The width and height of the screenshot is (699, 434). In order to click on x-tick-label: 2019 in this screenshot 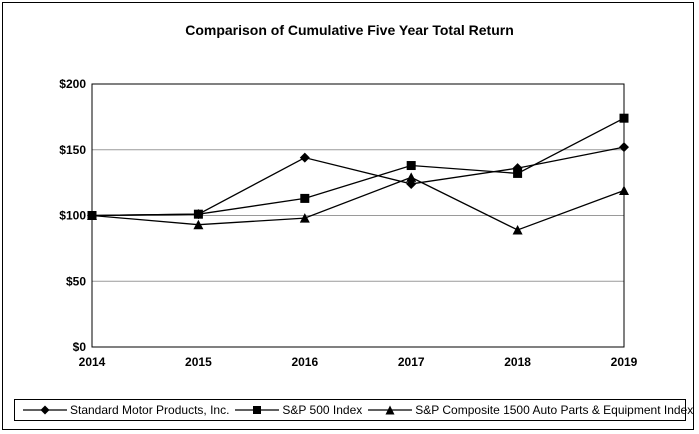, I will do `click(624, 362)`.